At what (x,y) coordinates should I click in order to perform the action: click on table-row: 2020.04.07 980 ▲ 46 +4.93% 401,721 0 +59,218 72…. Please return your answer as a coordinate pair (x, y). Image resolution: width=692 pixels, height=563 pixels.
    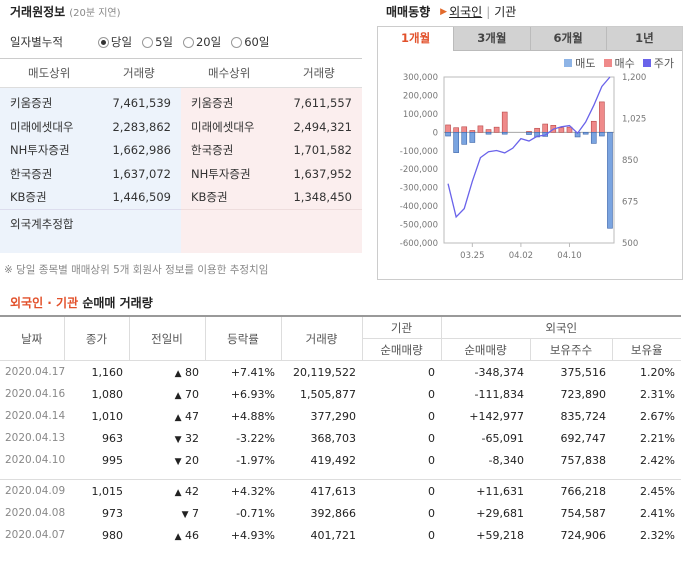
    Looking at the image, I should click on (340, 535).